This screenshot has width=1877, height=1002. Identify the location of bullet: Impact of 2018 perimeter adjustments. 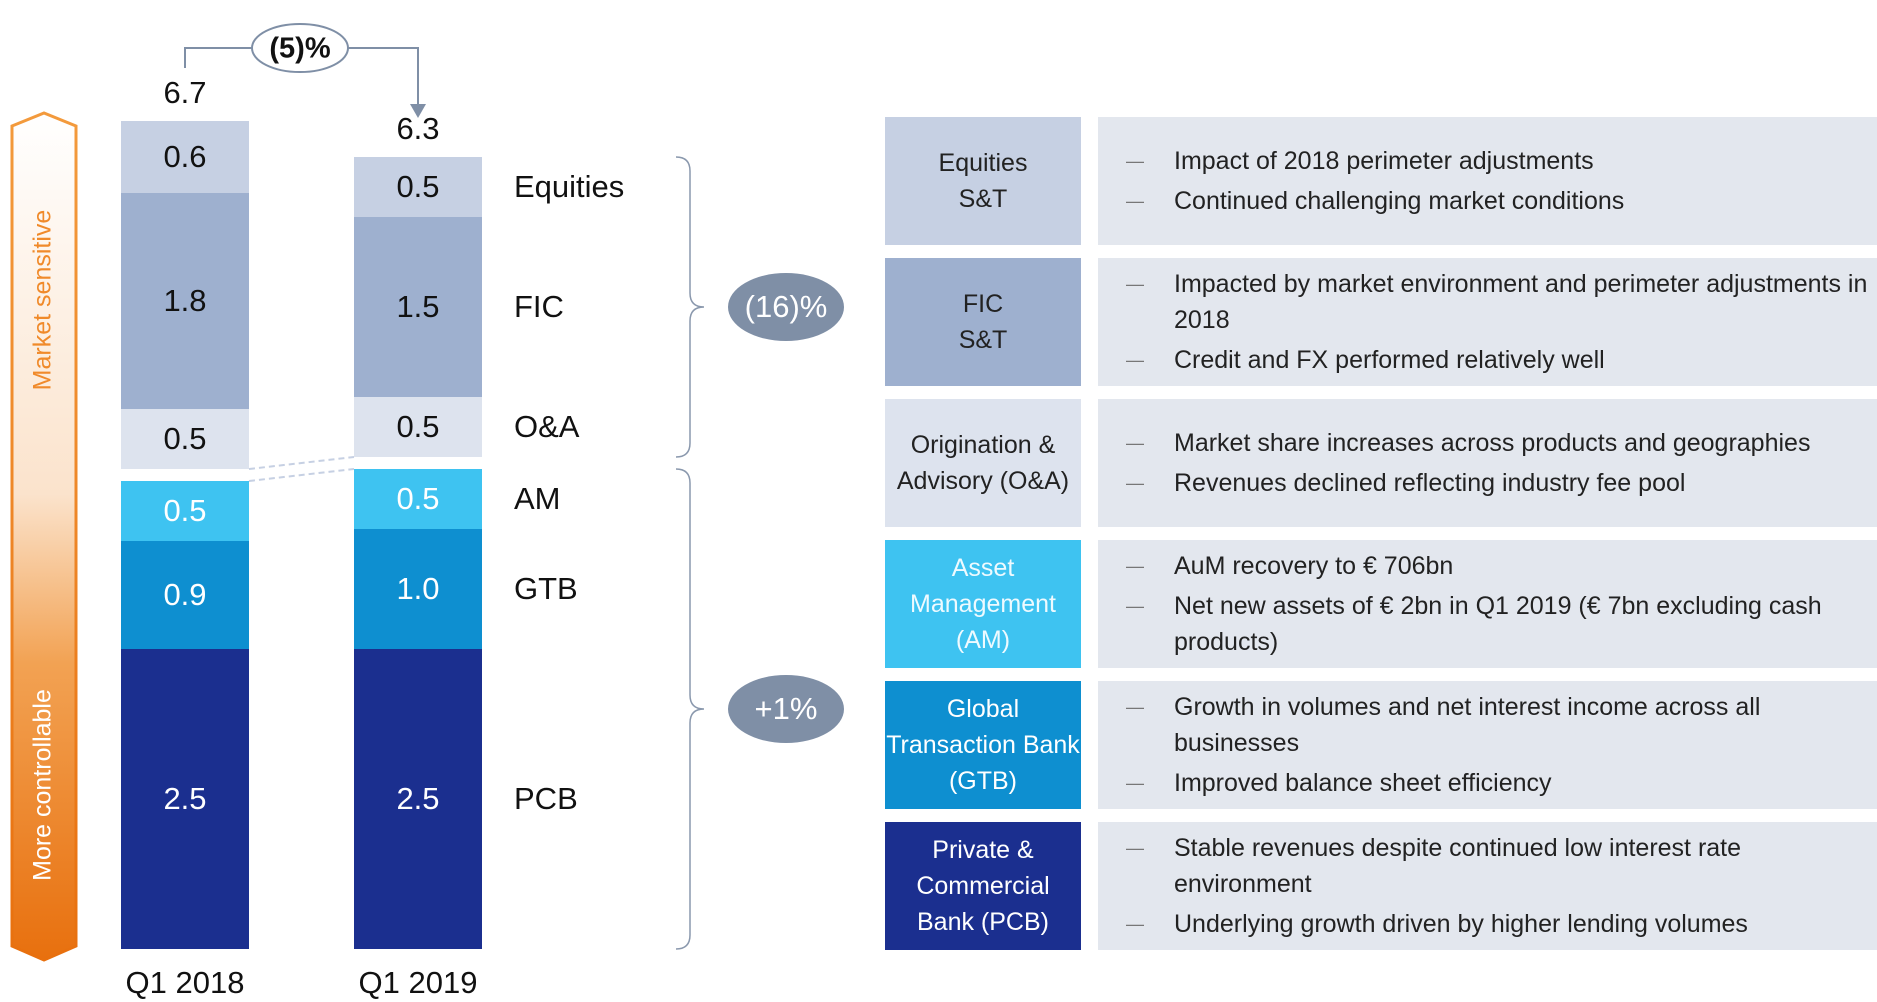
(1487, 161).